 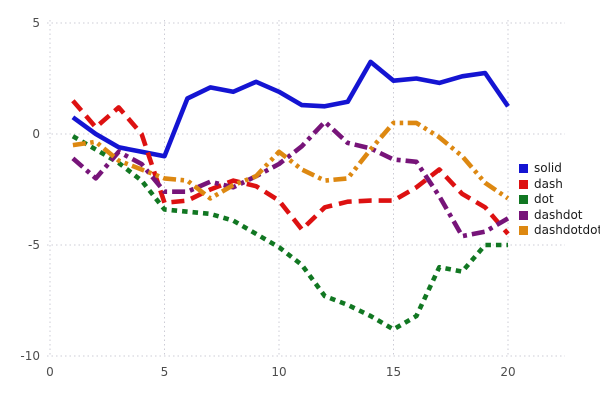 I want to click on legend-swatch-dash, so click(x=523, y=184).